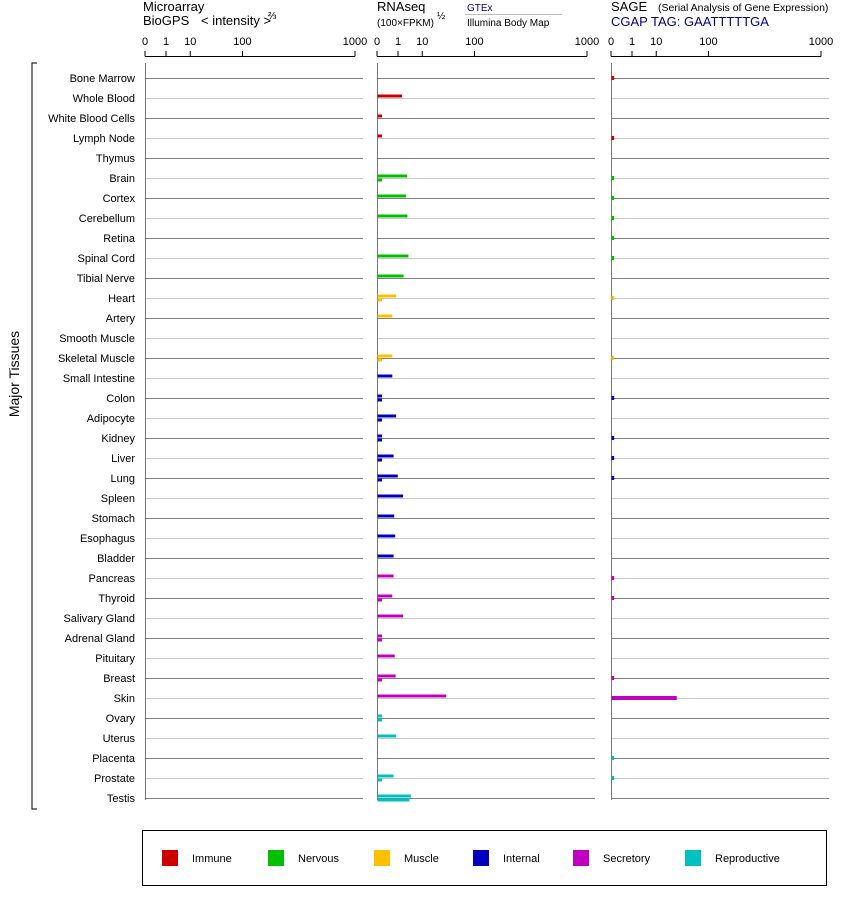 This screenshot has height=900, width=842. What do you see at coordinates (121, 719) in the screenshot?
I see `tissue-label: Ovary` at bounding box center [121, 719].